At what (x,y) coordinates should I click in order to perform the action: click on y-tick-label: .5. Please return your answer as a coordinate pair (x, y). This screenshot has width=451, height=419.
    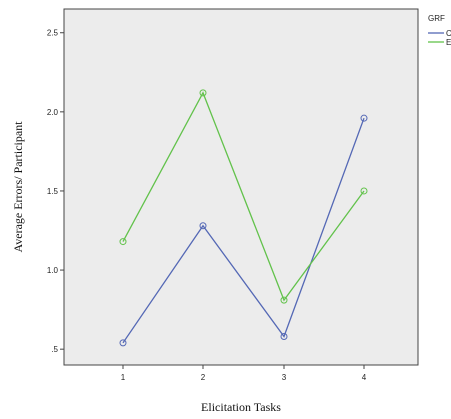
    Looking at the image, I should click on (54, 349).